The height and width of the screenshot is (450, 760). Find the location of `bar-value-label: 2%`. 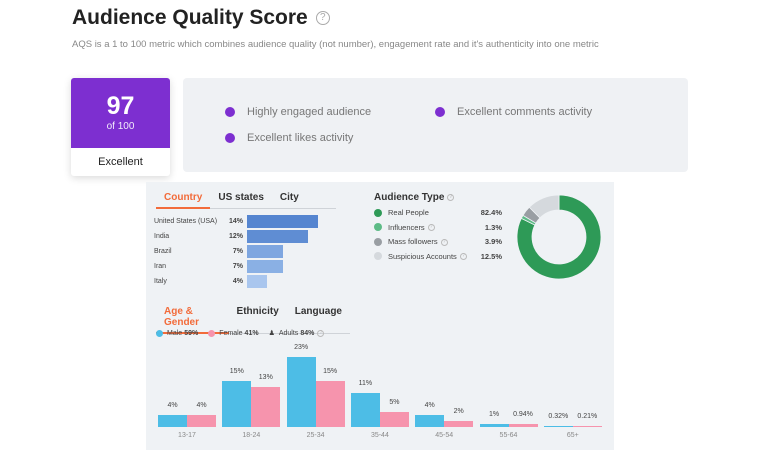

bar-value-label: 2% is located at coordinates (458, 411).